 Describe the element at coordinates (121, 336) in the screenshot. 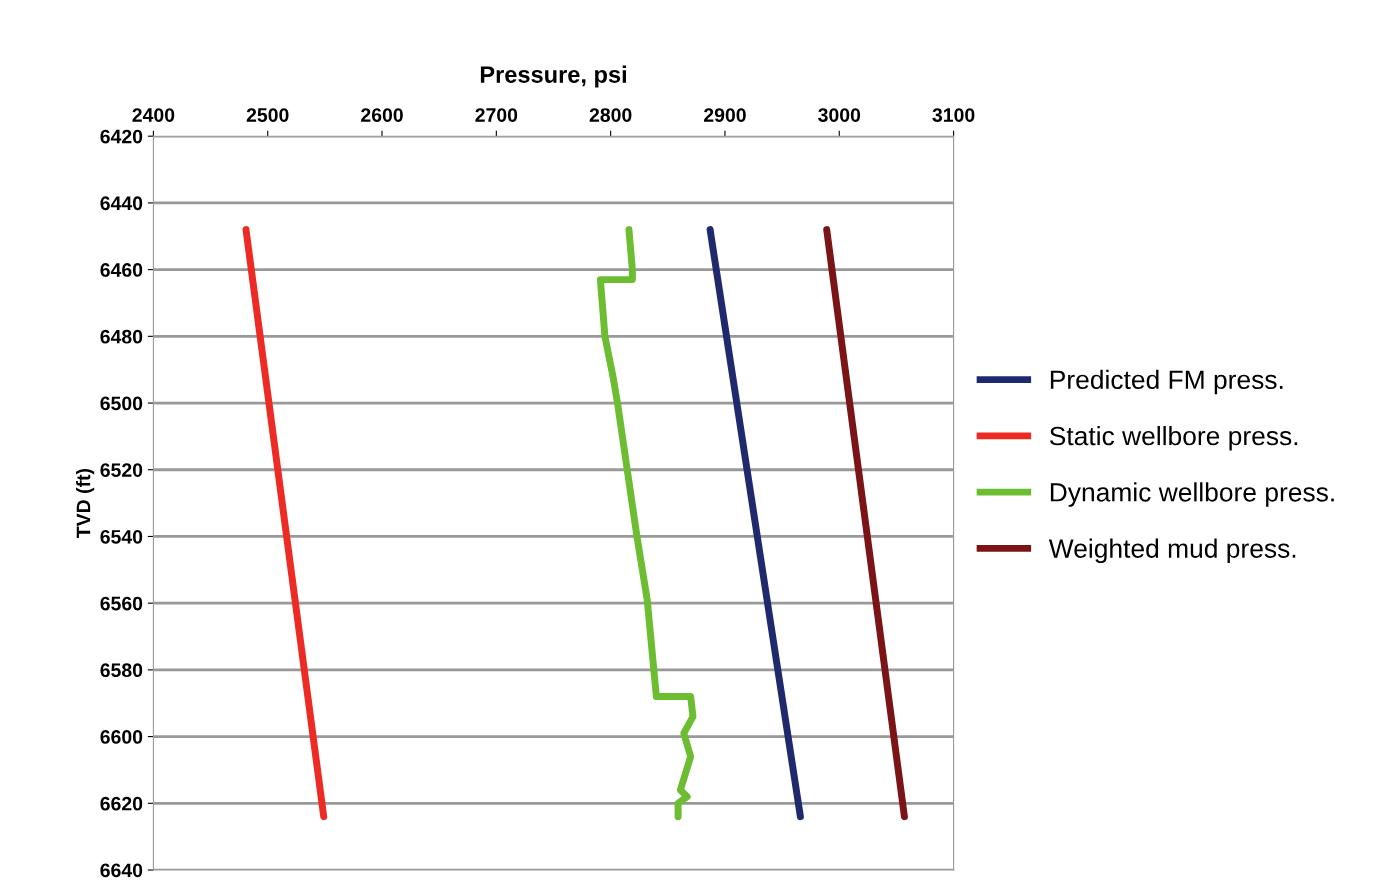

I see `y-tick-label: 6480` at that location.